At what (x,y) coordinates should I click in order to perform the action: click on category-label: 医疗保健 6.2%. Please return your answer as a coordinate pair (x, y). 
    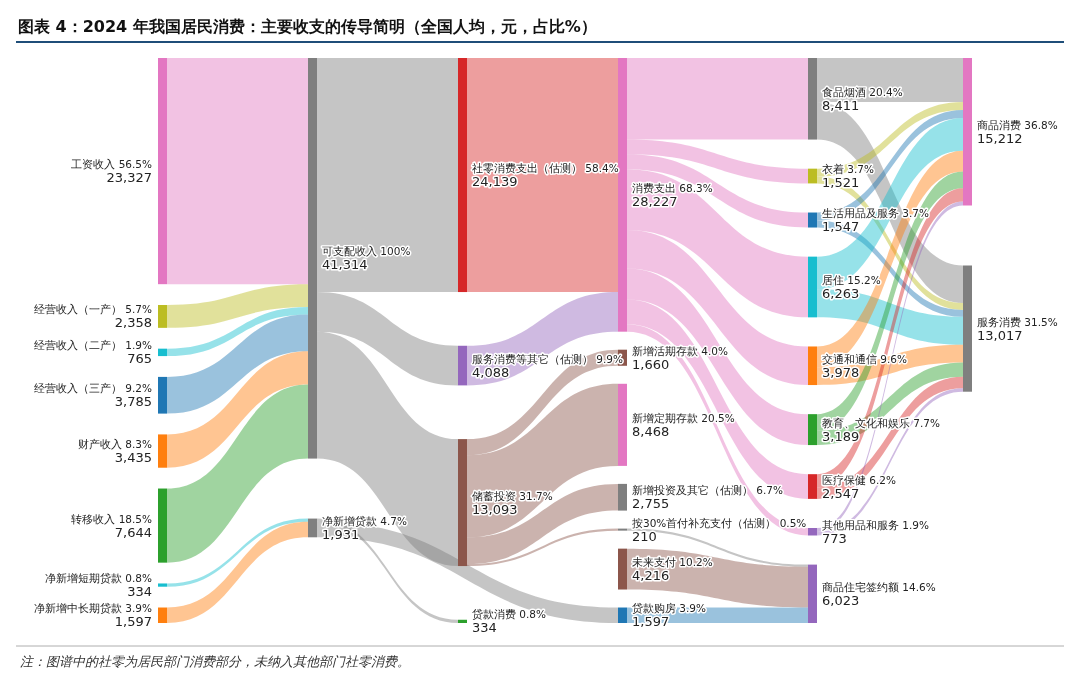
    Looking at the image, I should click on (859, 479).